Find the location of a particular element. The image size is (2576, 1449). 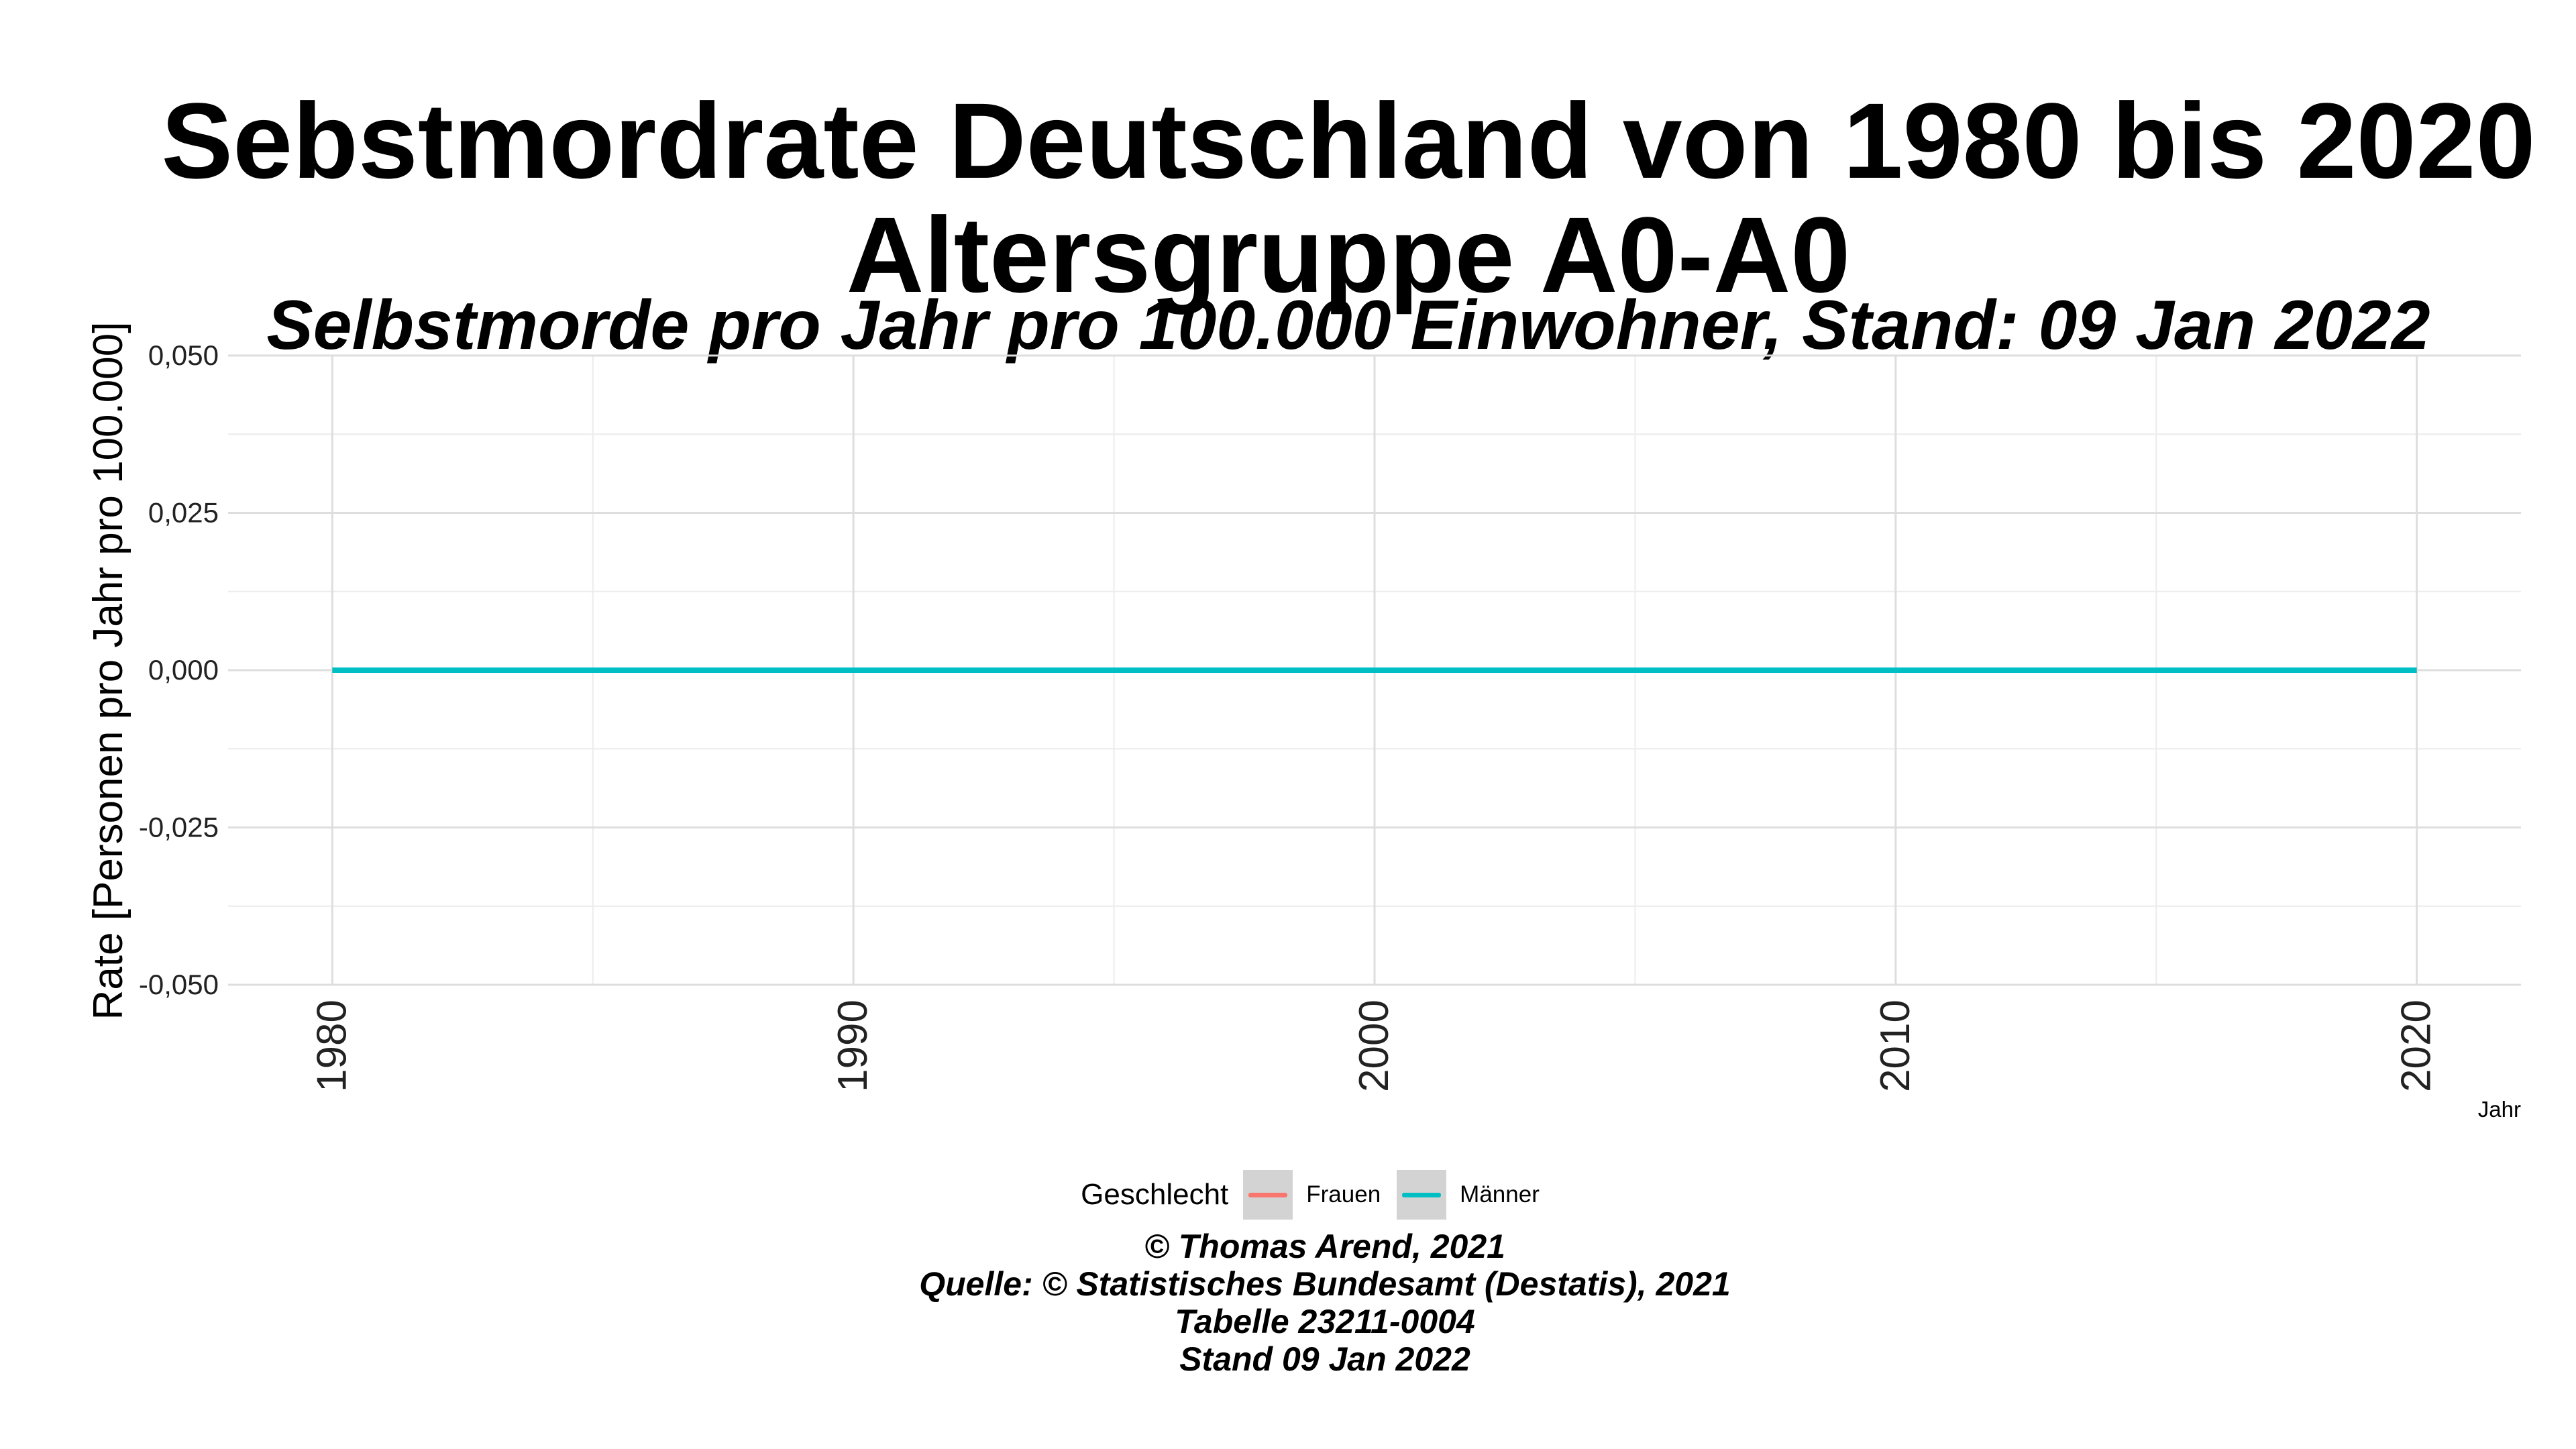

legend-item-frauen: Frauen is located at coordinates (1312, 1195).